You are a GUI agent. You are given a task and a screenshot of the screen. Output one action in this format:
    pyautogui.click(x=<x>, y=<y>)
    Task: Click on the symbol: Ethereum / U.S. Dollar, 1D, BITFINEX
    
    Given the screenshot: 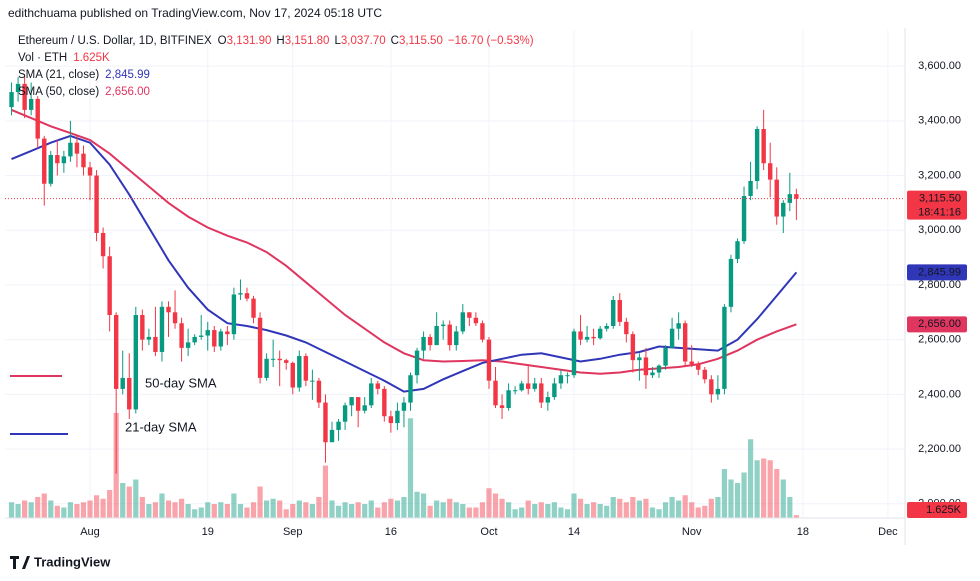 What is the action you would take?
    pyautogui.click(x=115, y=41)
    